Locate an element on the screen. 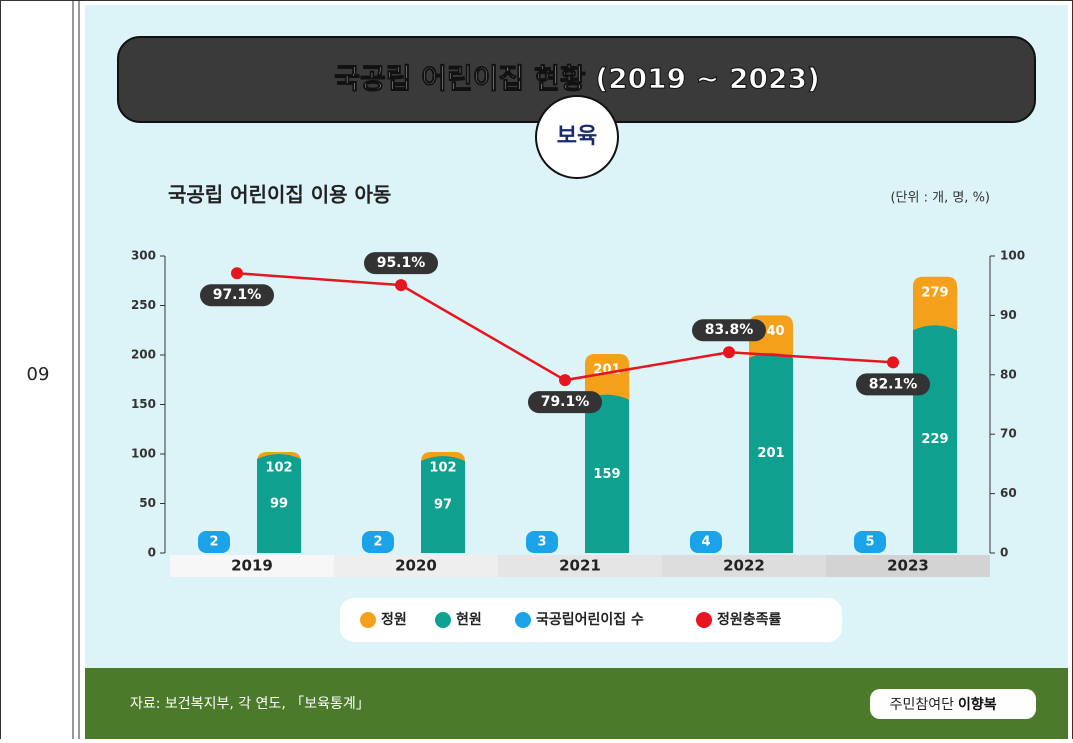  chart-title: 국공립 어린이집 현황 (2019 ~ 2023) is located at coordinates (577, 78).